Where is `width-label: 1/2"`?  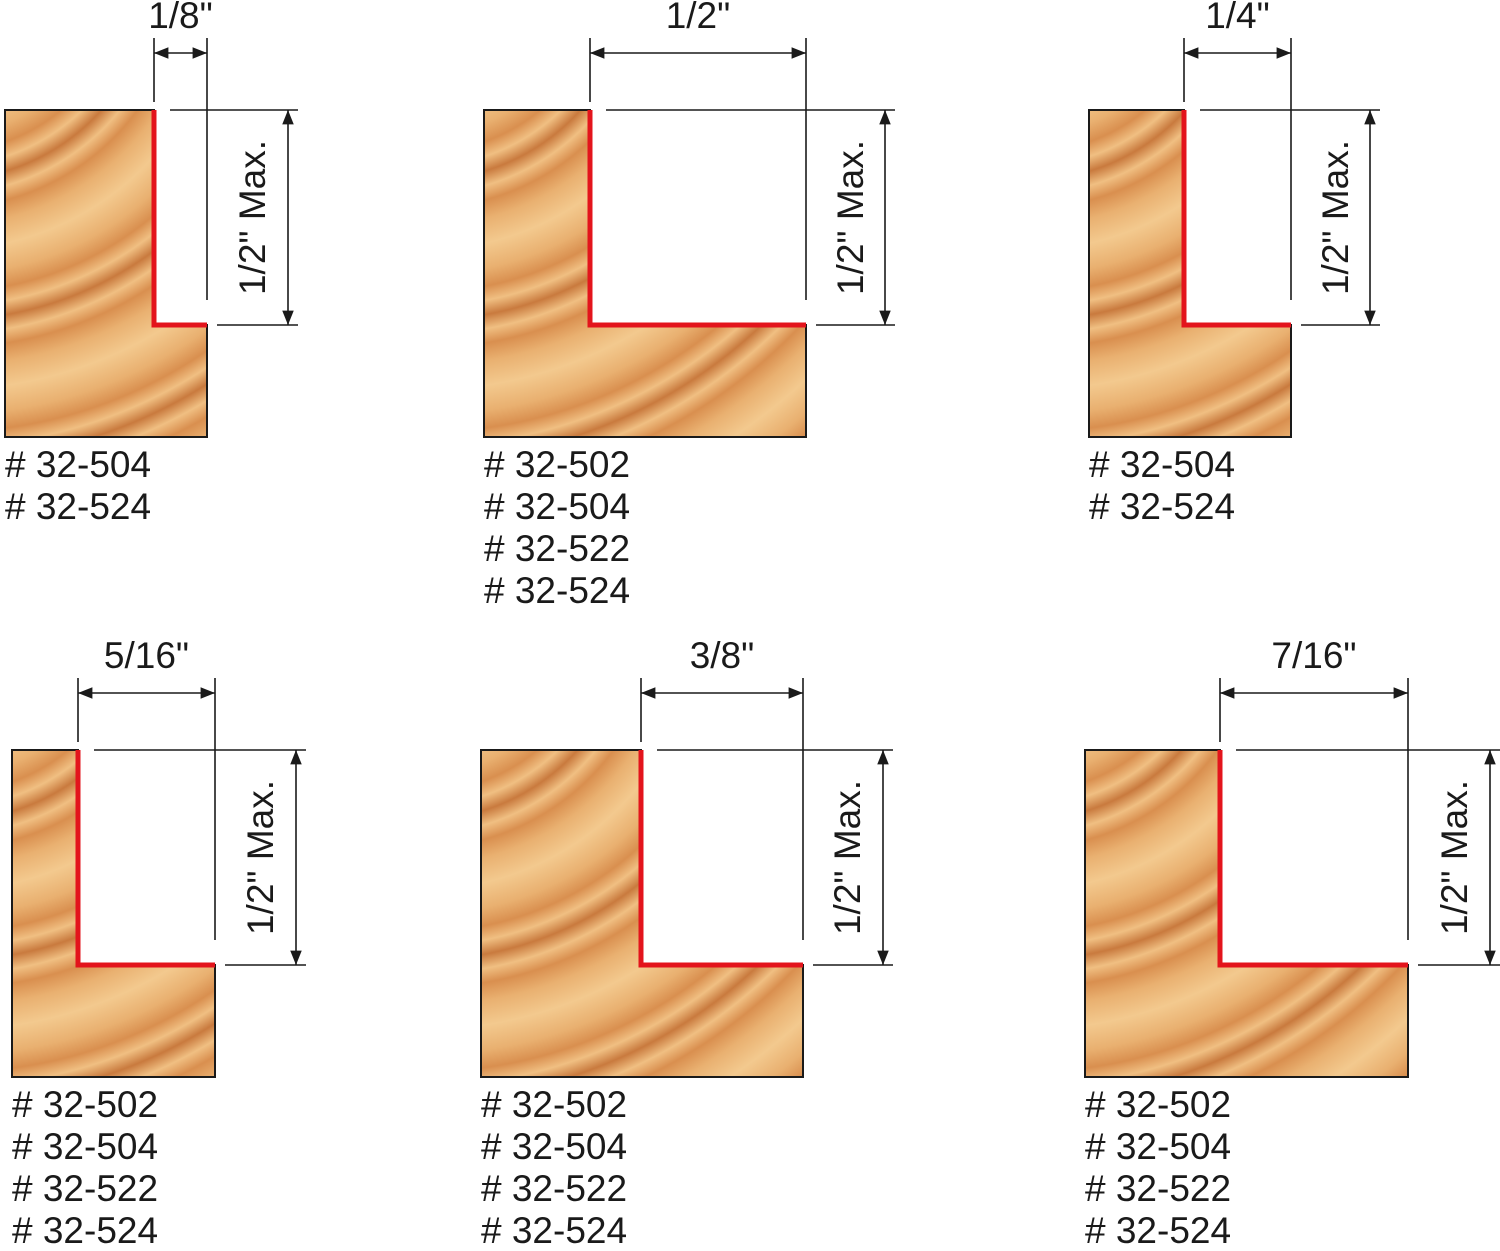
width-label: 1/2" is located at coordinates (698, 18).